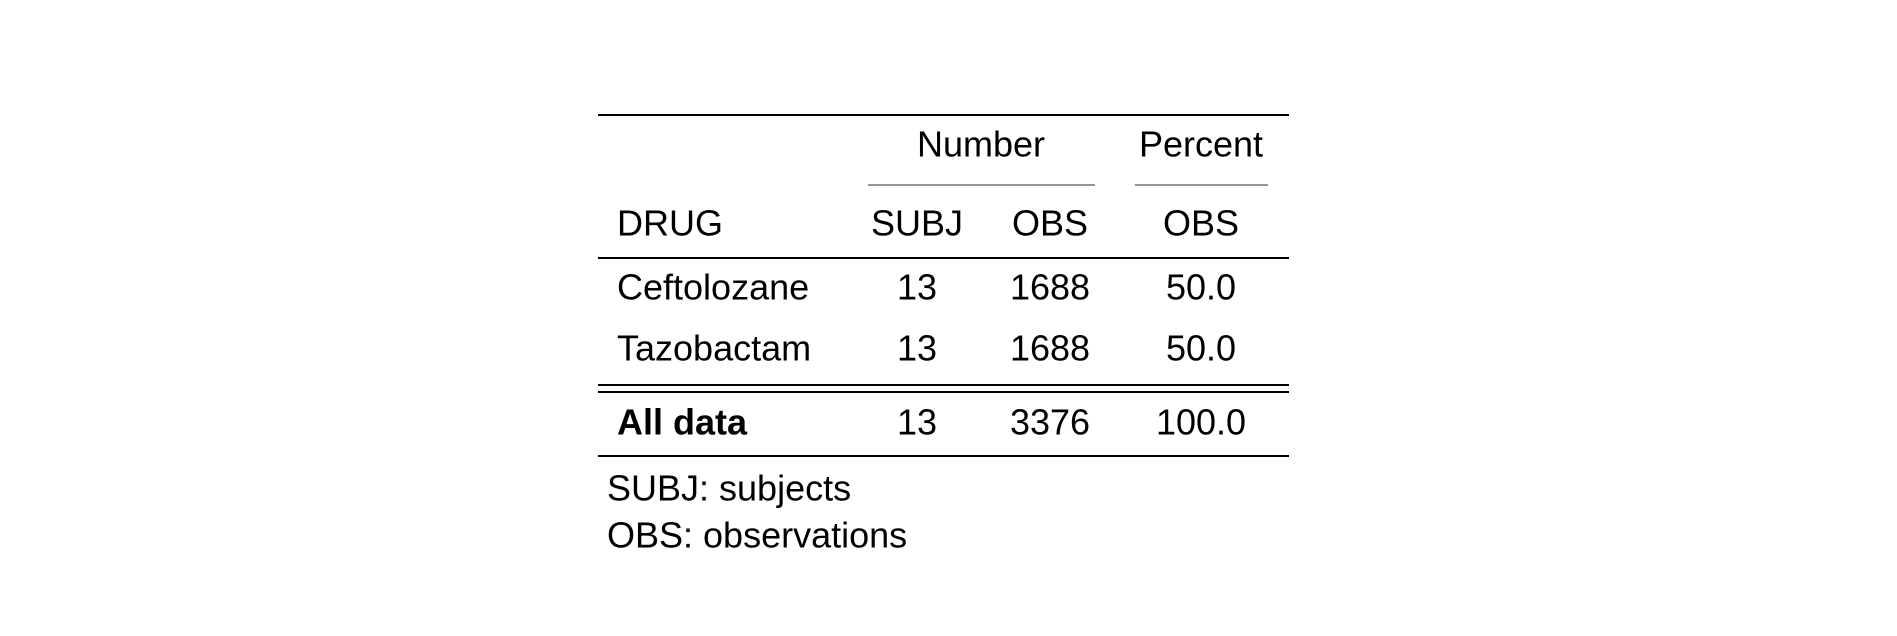  Describe the element at coordinates (729, 488) in the screenshot. I see `footnote: SUBJ: subjects` at that location.